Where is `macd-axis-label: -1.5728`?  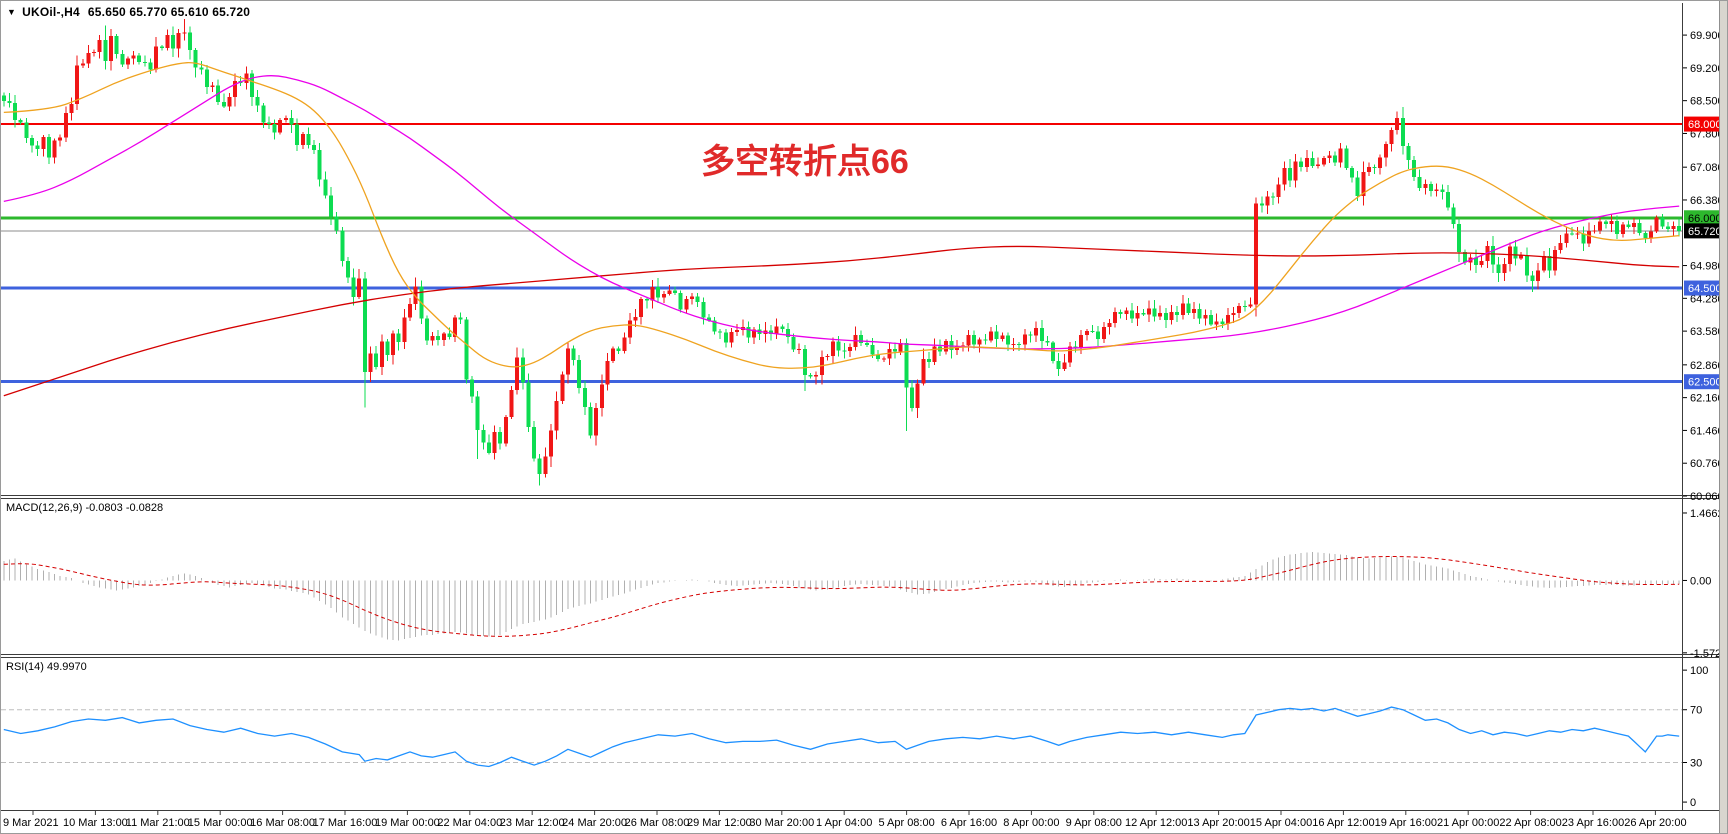
macd-axis-label: -1.5728 is located at coordinates (1708, 654).